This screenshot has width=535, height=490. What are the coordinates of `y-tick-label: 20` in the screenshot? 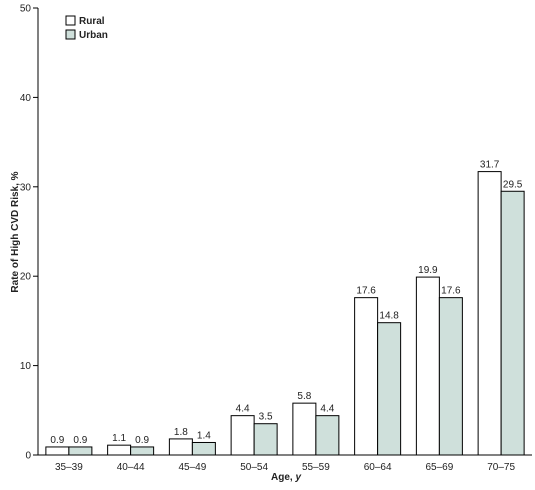 It's located at (26, 277).